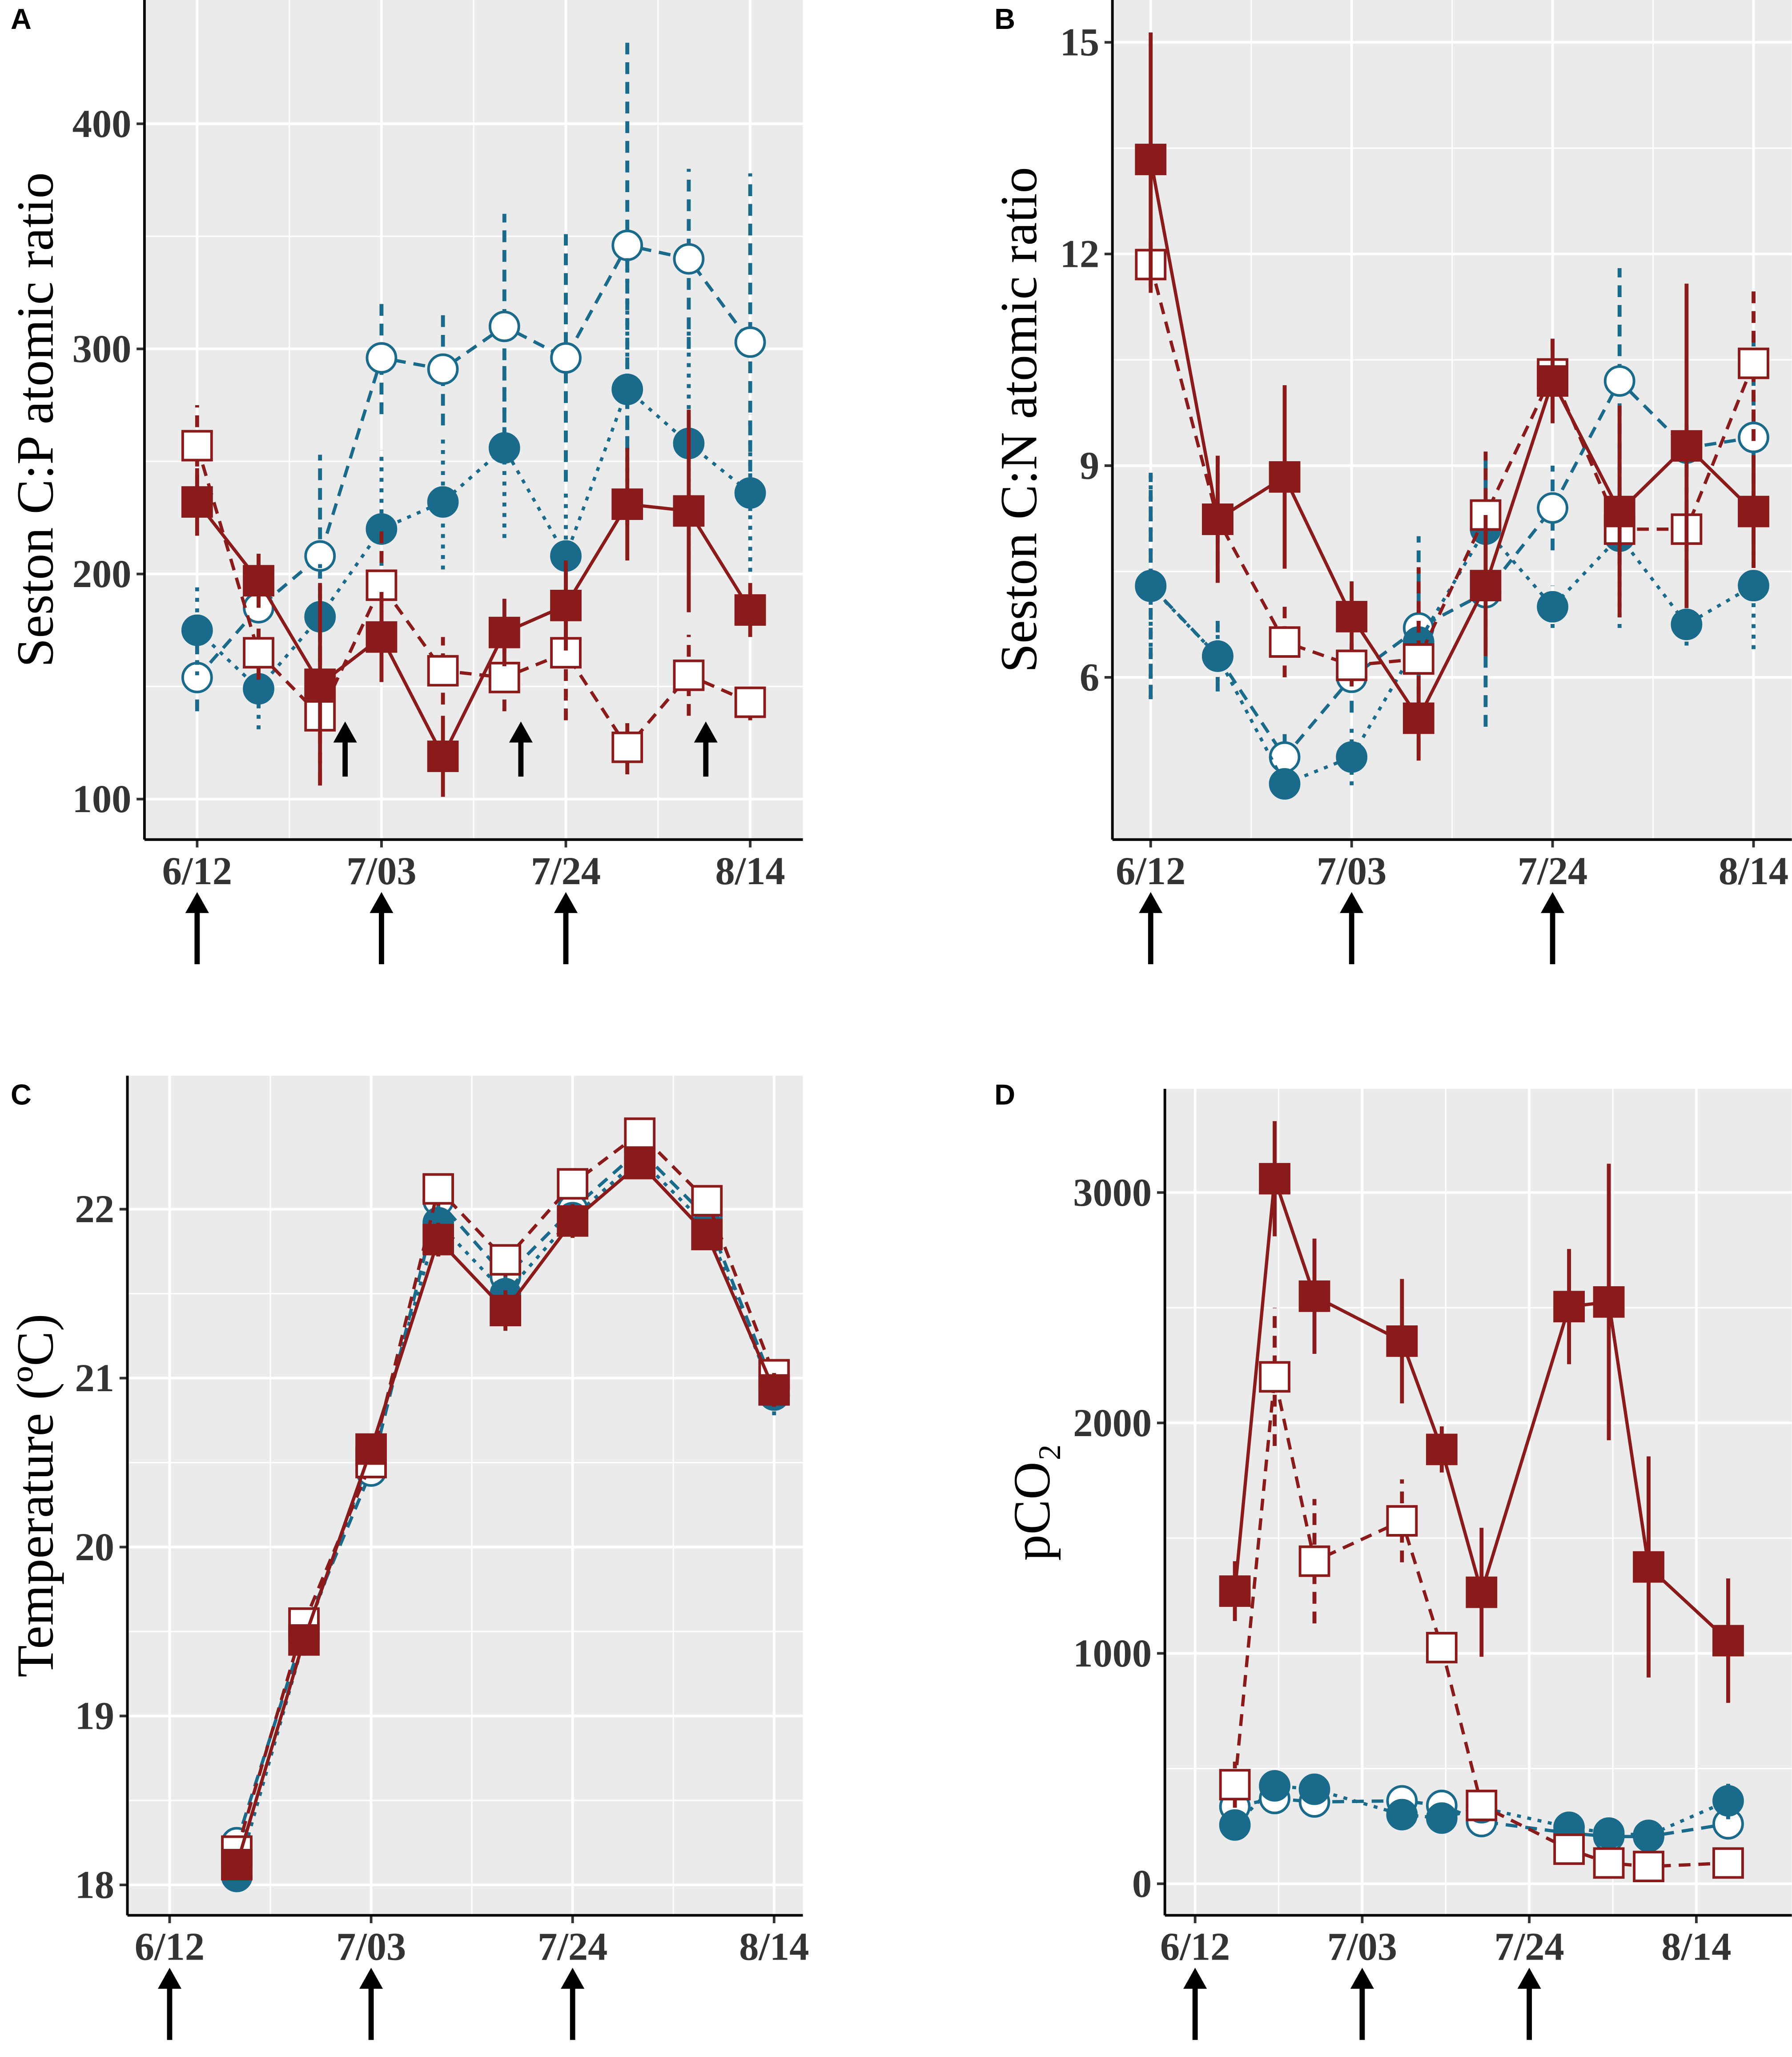 Image resolution: width=1792 pixels, height=2057 pixels. I want to click on y-tick-label: 2000, so click(1112, 1423).